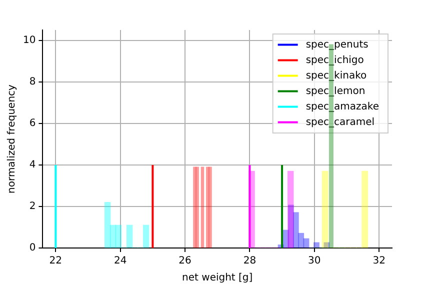 This screenshot has height=288, width=432. What do you see at coordinates (32, 82) in the screenshot?
I see `y-tick-label: 8` at bounding box center [32, 82].